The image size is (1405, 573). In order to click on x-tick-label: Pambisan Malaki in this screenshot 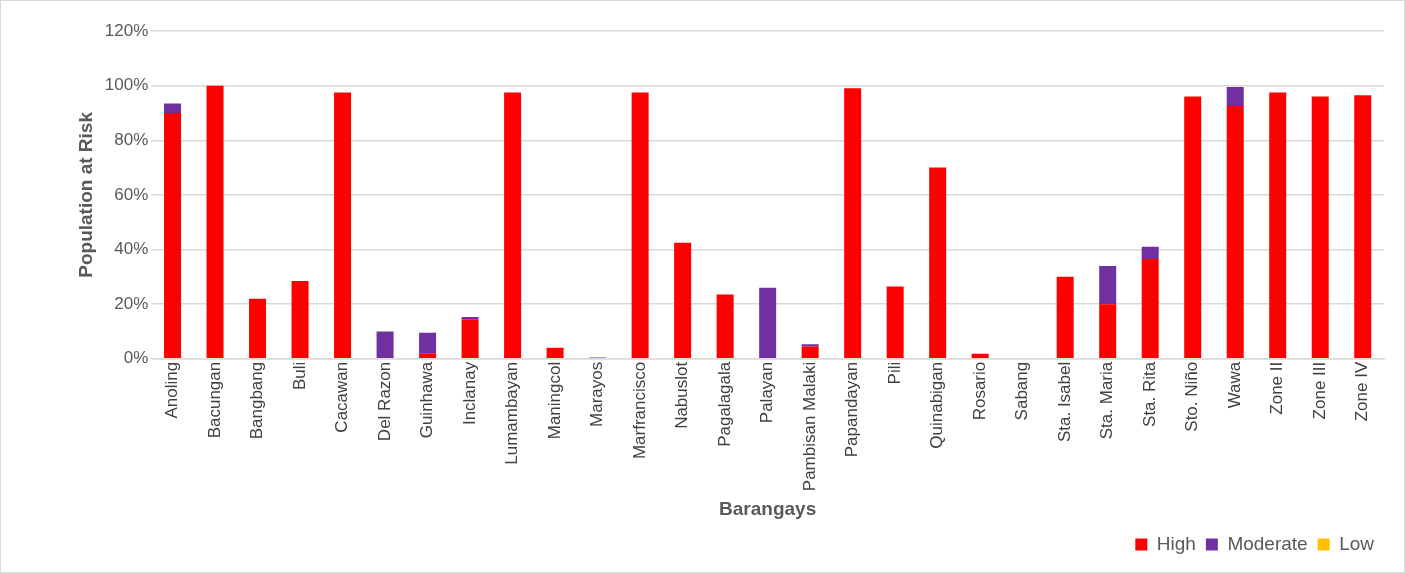, I will do `click(809, 426)`.